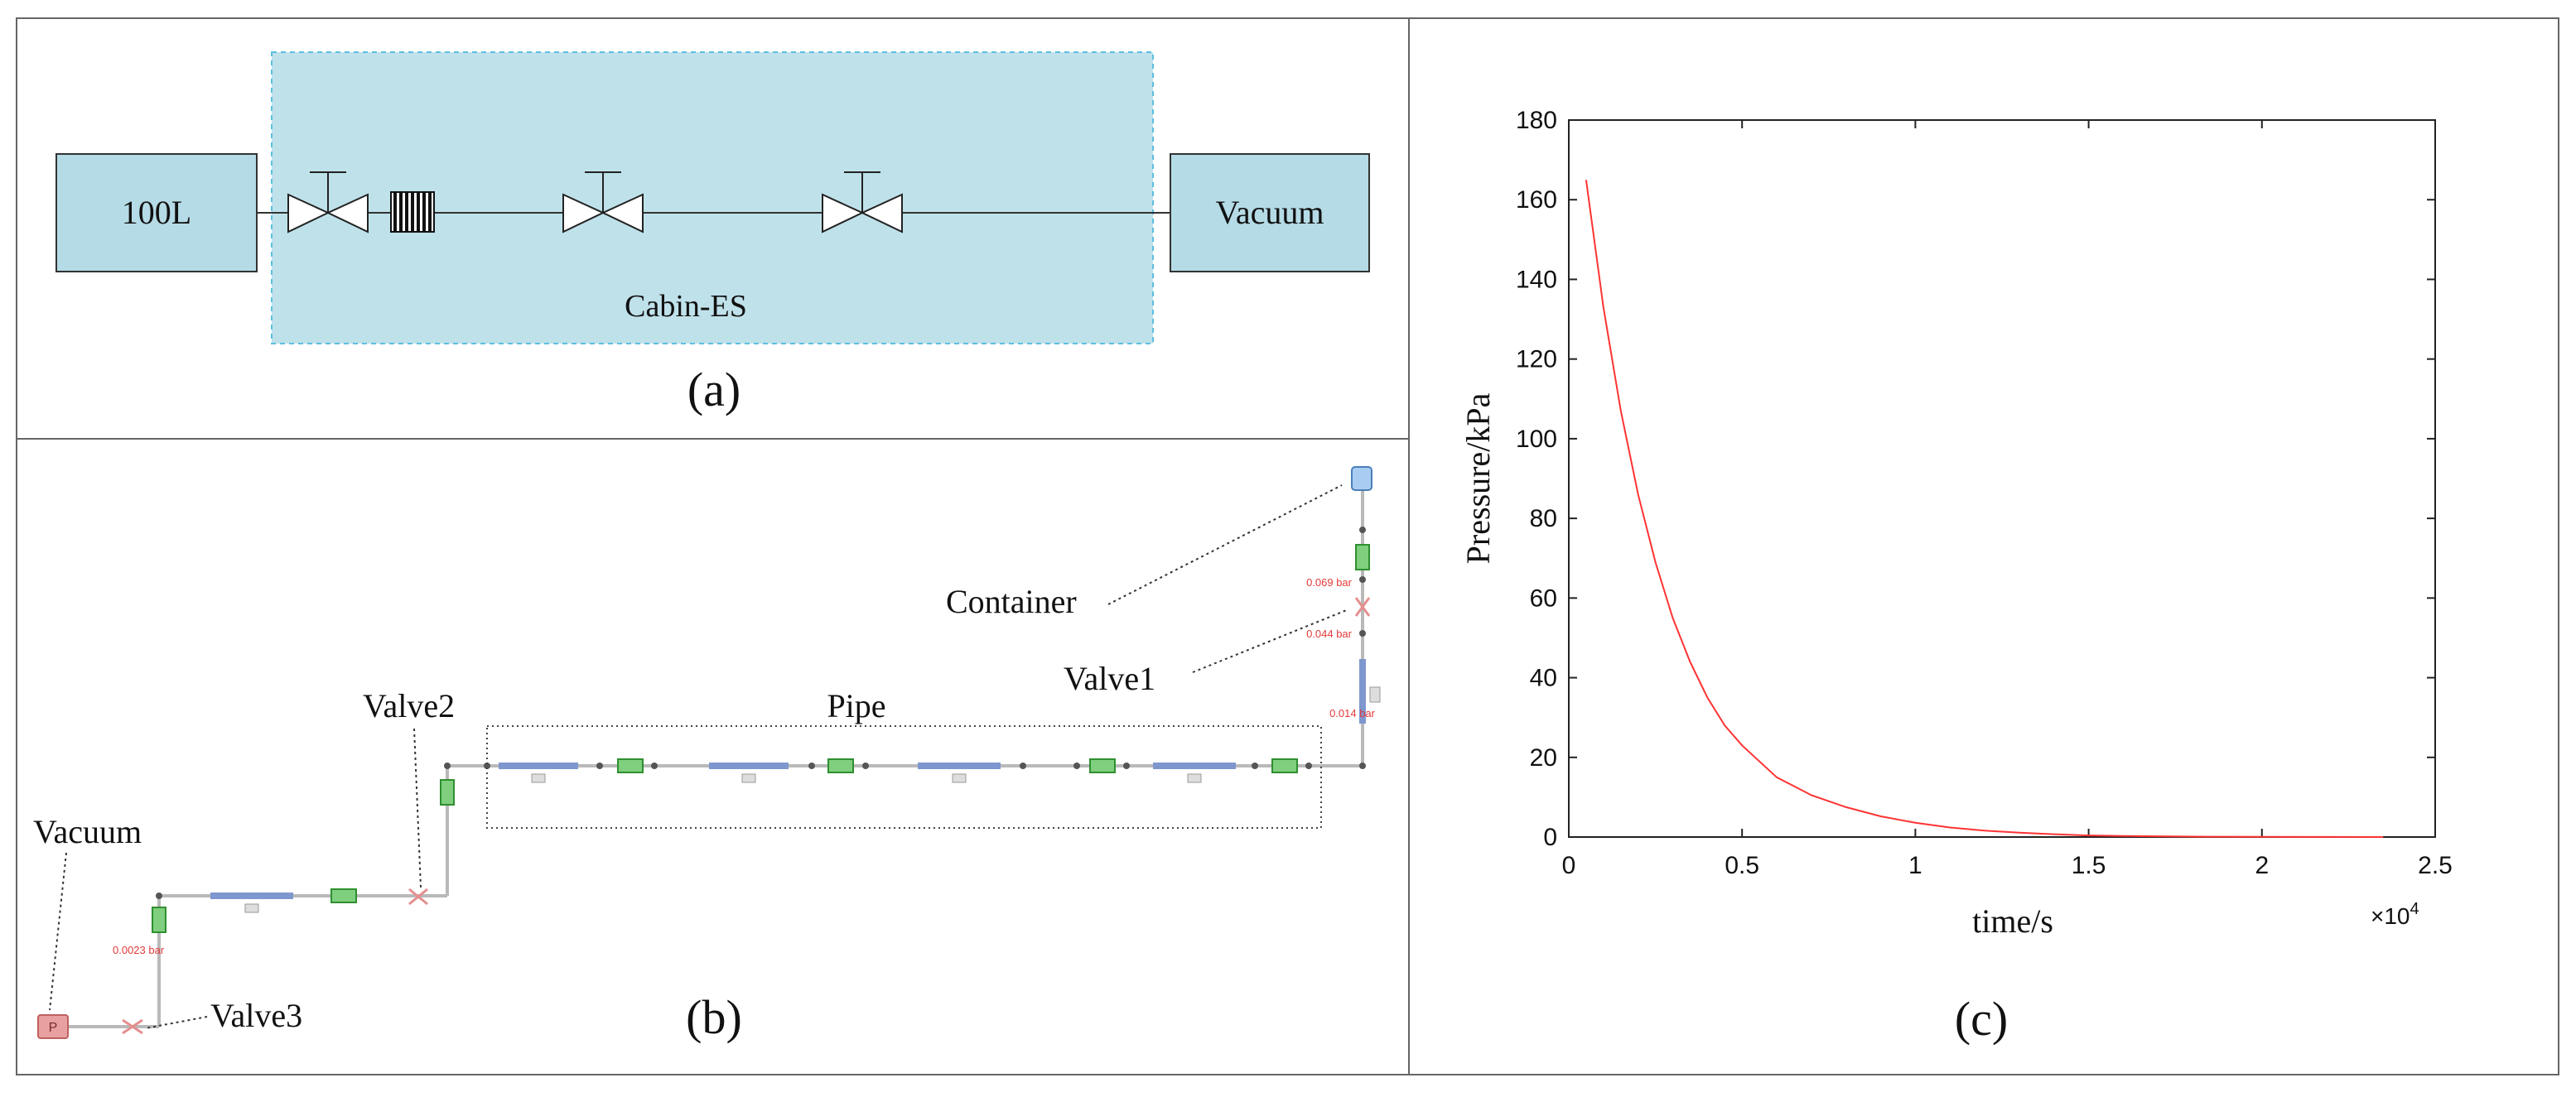 Image resolution: width=2576 pixels, height=1097 pixels. What do you see at coordinates (256, 1016) in the screenshot?
I see `valve3-label: Valve3` at bounding box center [256, 1016].